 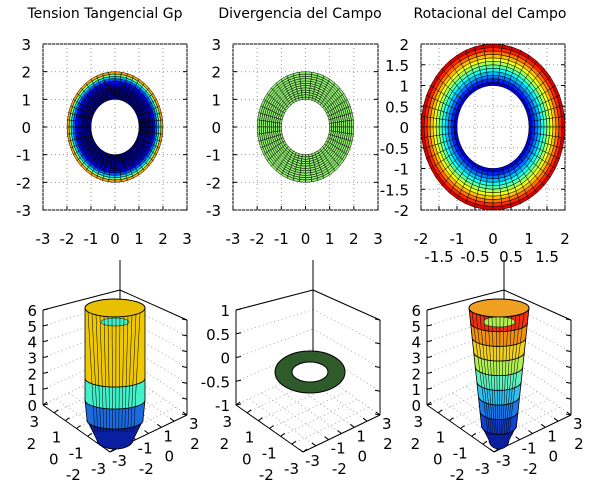 I want to click on subplot-title: Rotacional del Campo, so click(x=490, y=14).